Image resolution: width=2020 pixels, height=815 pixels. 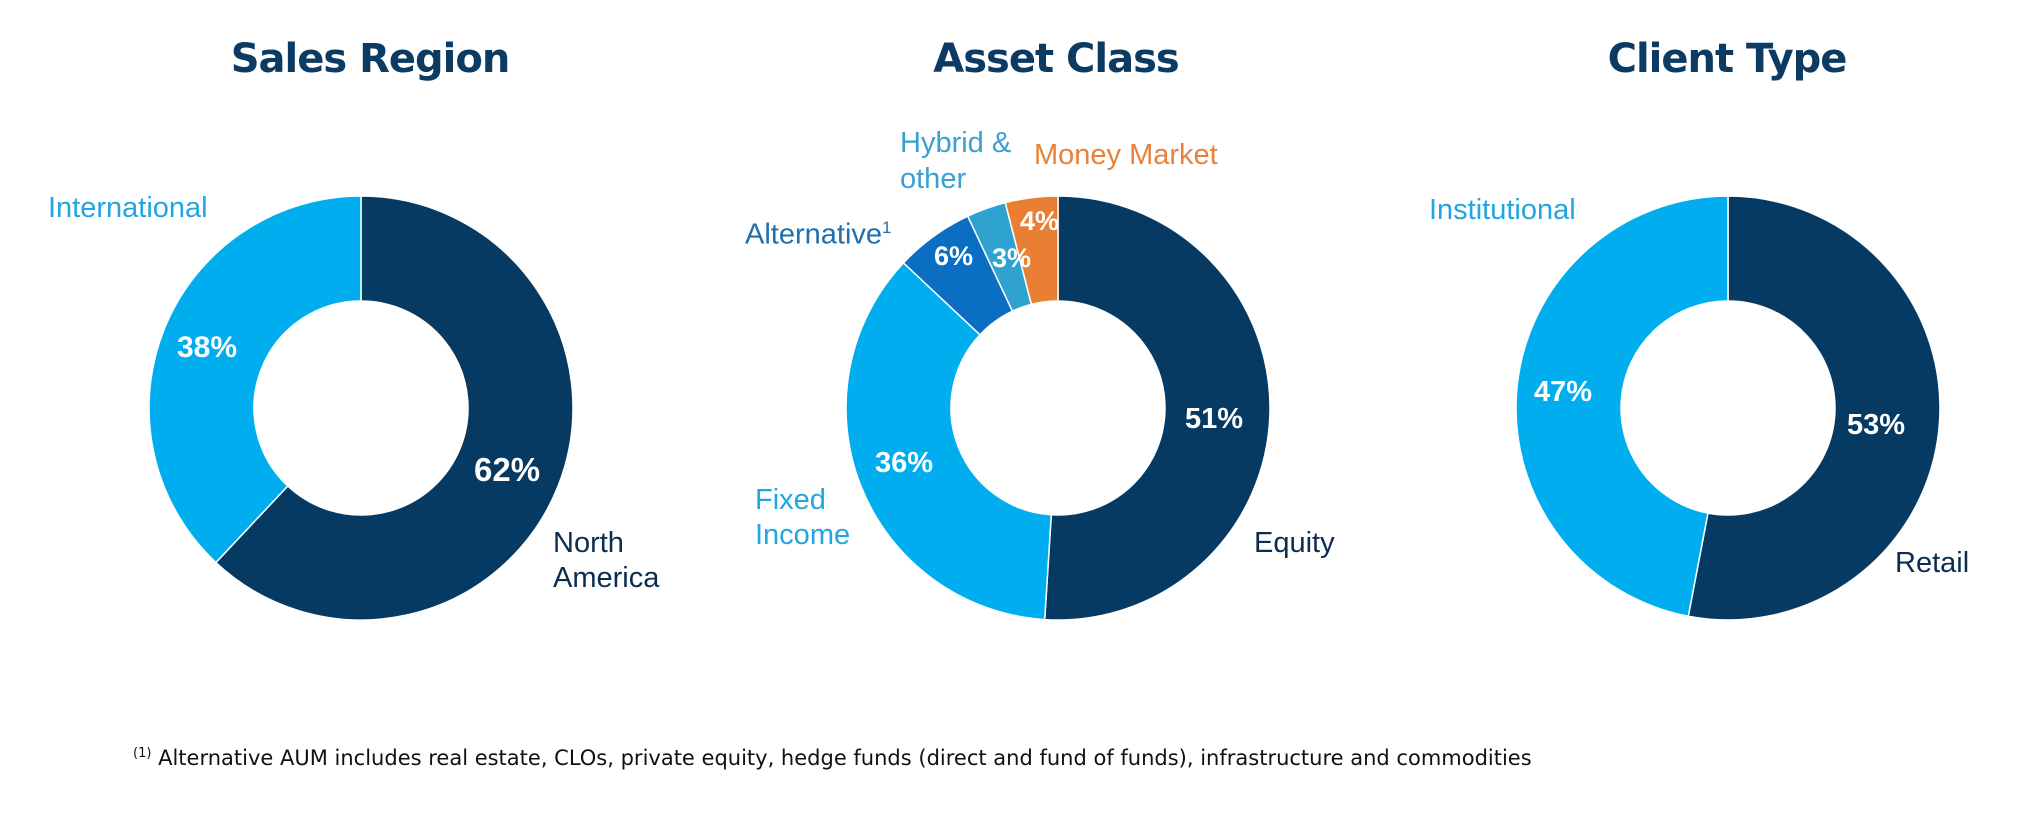 I want to click on data-label-north-america: 62%, so click(x=507, y=469).